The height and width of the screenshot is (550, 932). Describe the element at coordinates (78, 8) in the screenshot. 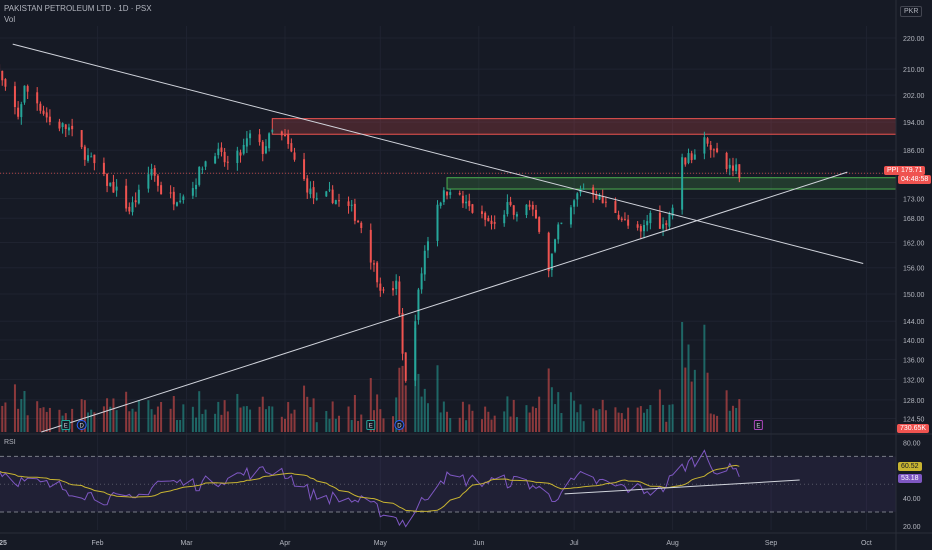

I see `symbol-title: PAKISTAN PETROLEUM LTD · 1D · PSX` at that location.